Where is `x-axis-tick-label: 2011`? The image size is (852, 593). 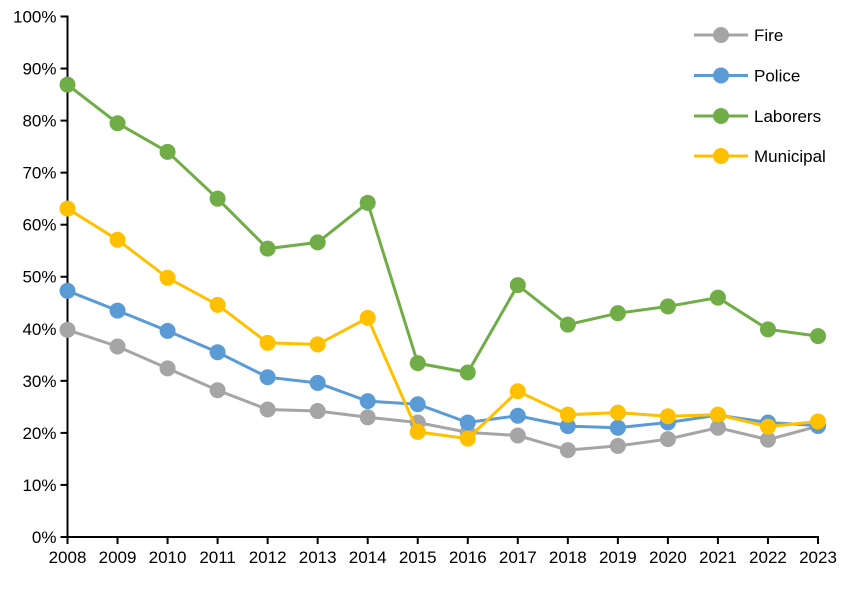
x-axis-tick-label: 2011 is located at coordinates (217, 557).